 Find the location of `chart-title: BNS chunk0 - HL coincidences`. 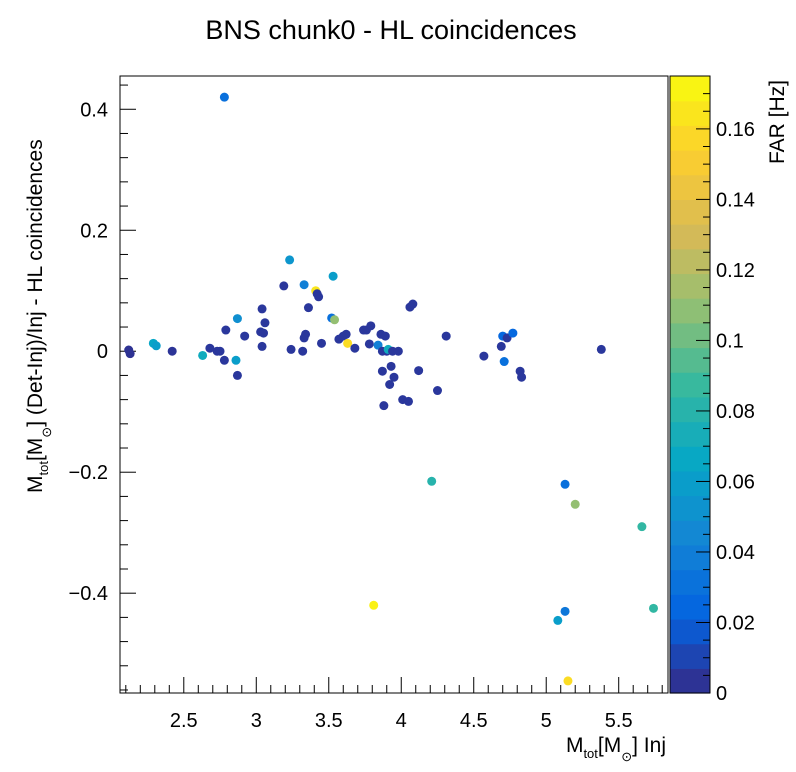

chart-title: BNS chunk0 - HL coincidences is located at coordinates (390, 30).